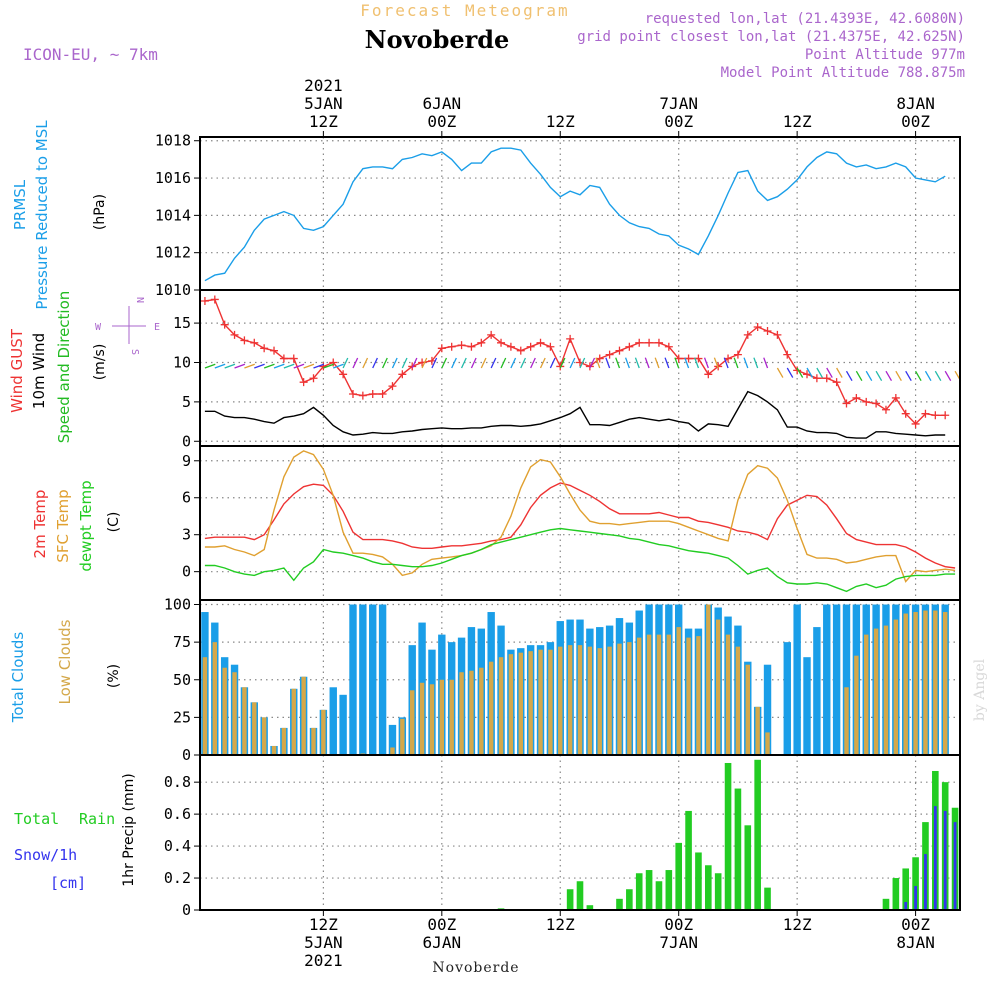  I want to click on precip-panel: 0 0.2 0.4 0.6 0.8, so click(562, 837).